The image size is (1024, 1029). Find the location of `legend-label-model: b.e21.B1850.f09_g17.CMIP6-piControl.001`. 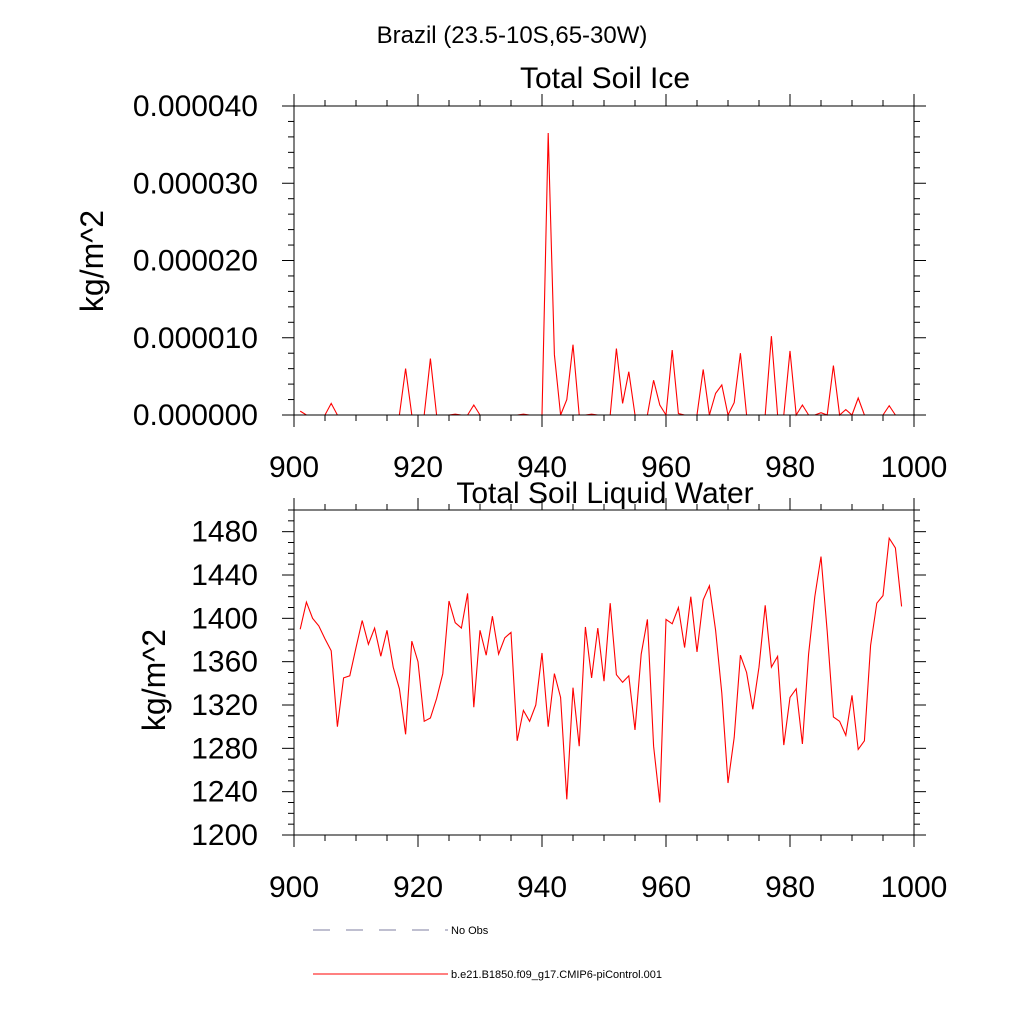

legend-label-model: b.e21.B1850.f09_g17.CMIP6-piControl.001 is located at coordinates (556, 975).